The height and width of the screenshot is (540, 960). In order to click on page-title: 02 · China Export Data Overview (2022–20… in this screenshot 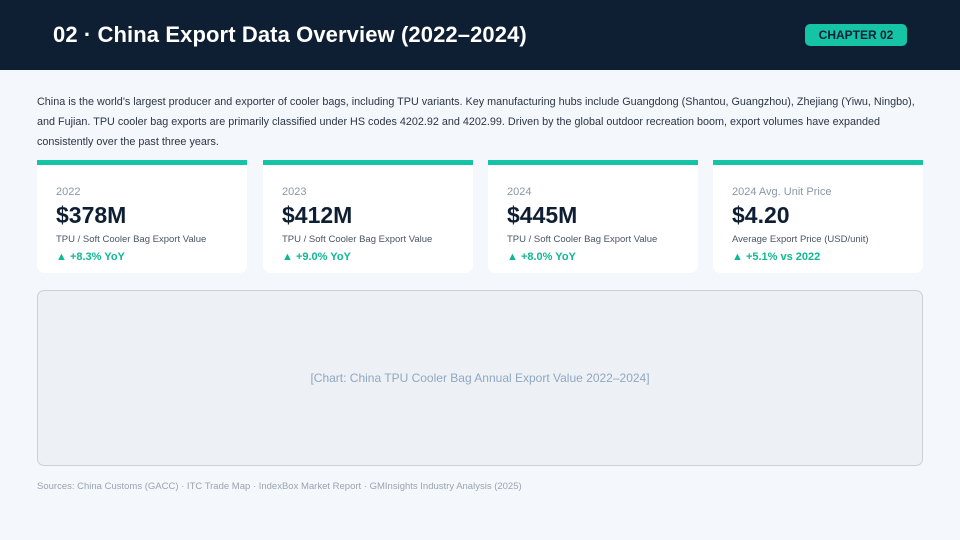, I will do `click(290, 34)`.